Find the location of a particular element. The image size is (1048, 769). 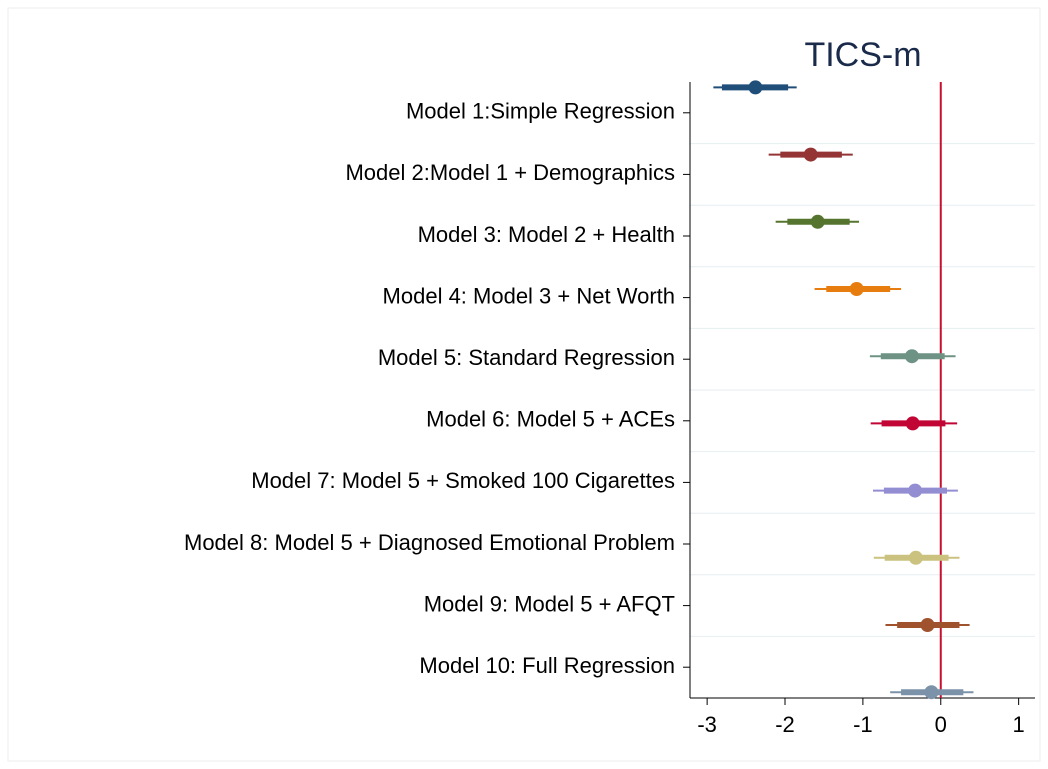

x-tick-label: -3 is located at coordinates (707, 724).